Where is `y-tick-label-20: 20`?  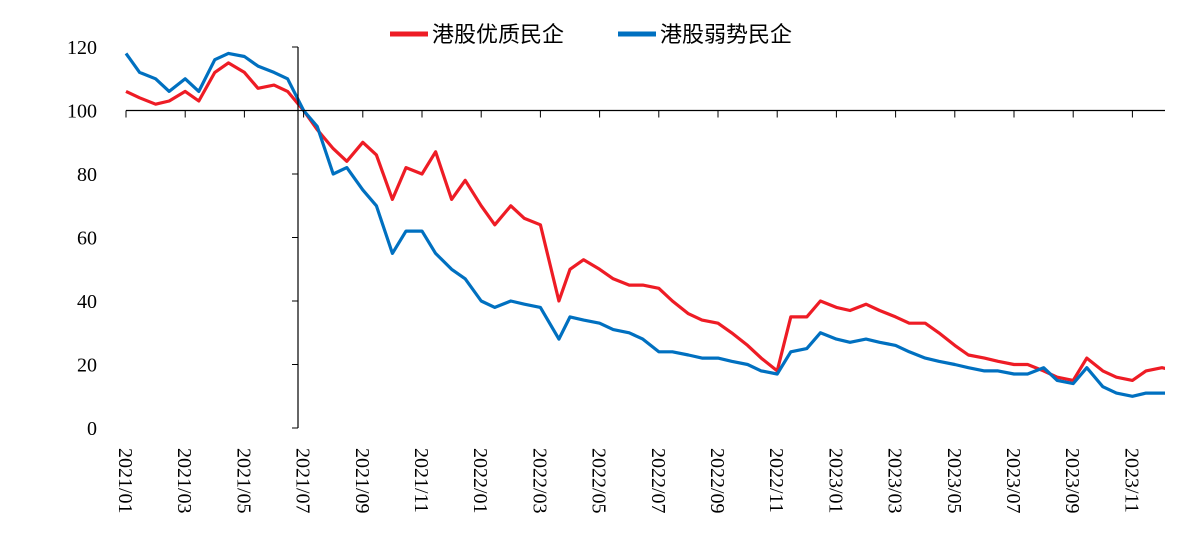 y-tick-label-20: 20 is located at coordinates (87, 366).